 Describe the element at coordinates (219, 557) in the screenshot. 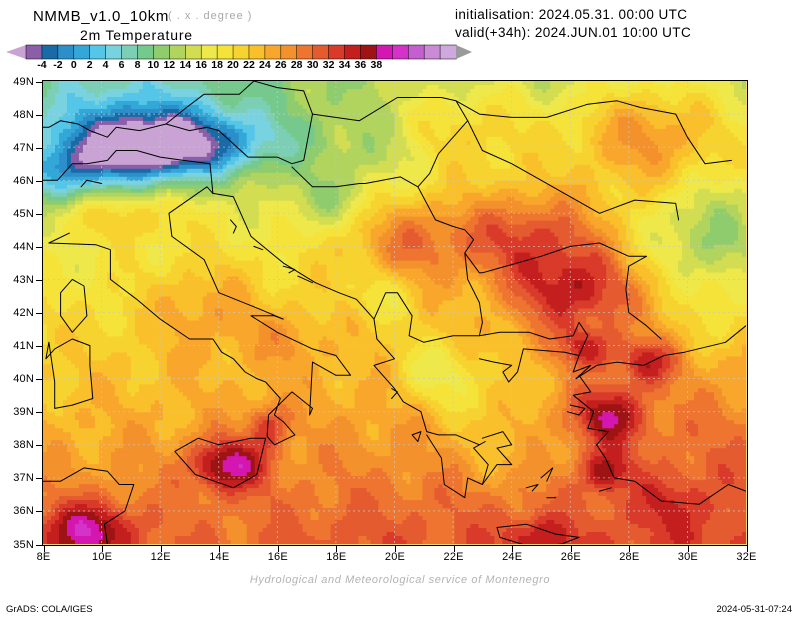

I see `longitude-label: 14E` at that location.